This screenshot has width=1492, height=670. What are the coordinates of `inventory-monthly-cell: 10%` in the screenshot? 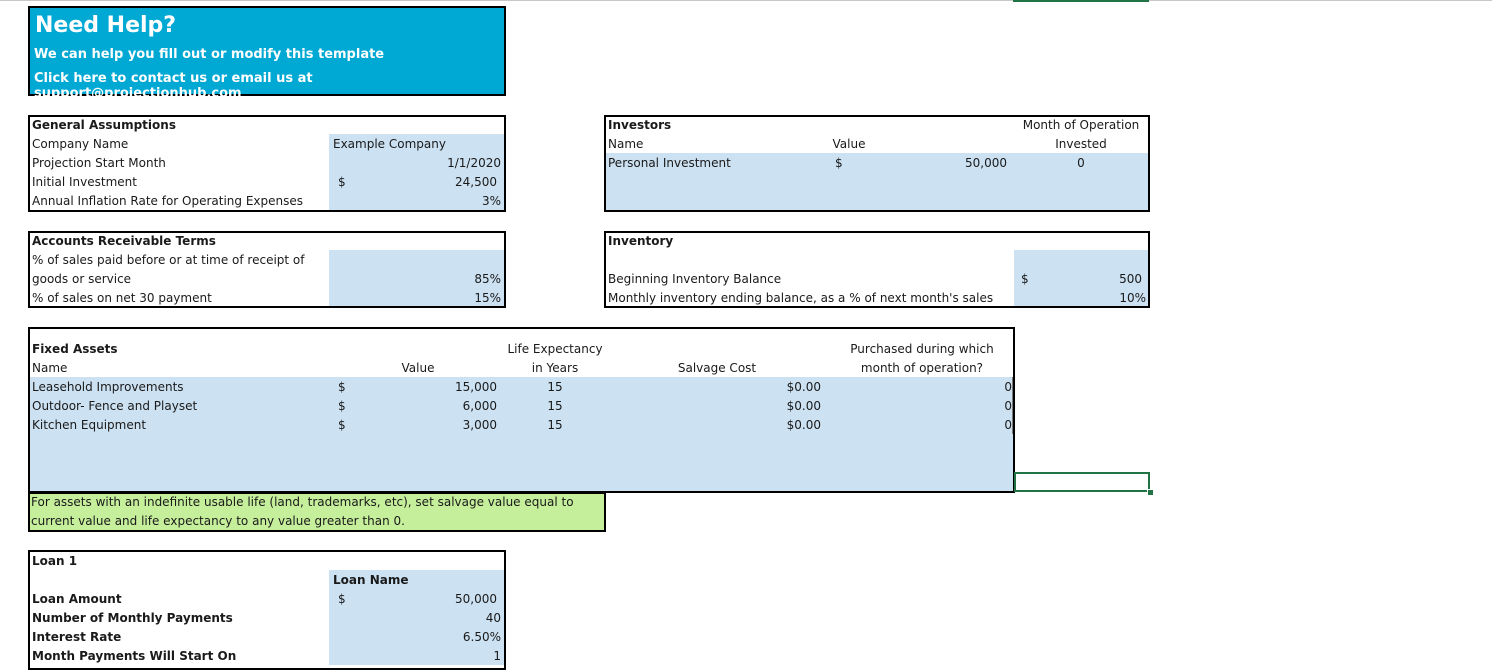 It's located at (1132, 298).